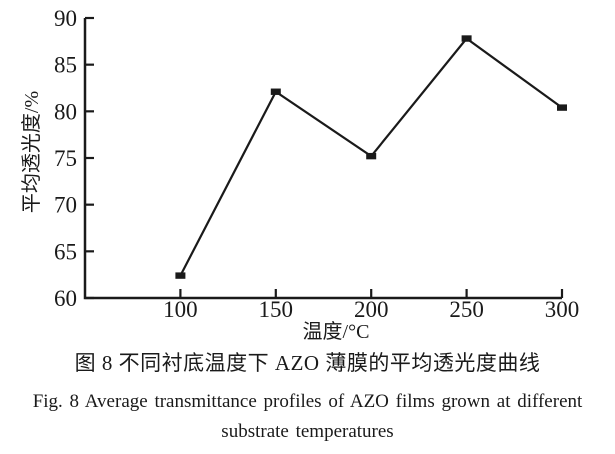 The height and width of the screenshot is (454, 615). I want to click on x-tick-label: 250, so click(466, 309).